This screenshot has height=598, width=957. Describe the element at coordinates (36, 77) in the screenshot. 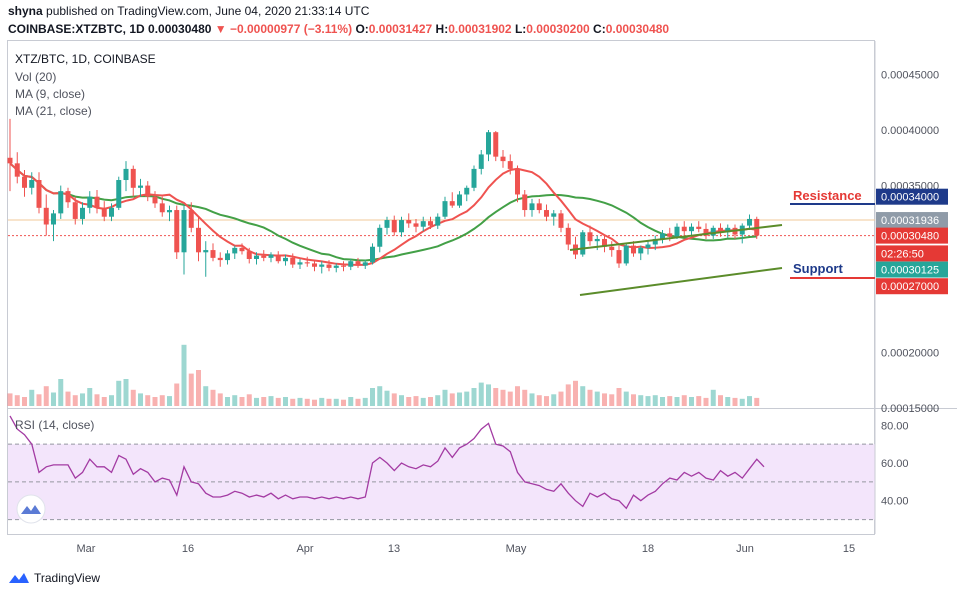

I see `legend-volume: Vol (20)` at that location.